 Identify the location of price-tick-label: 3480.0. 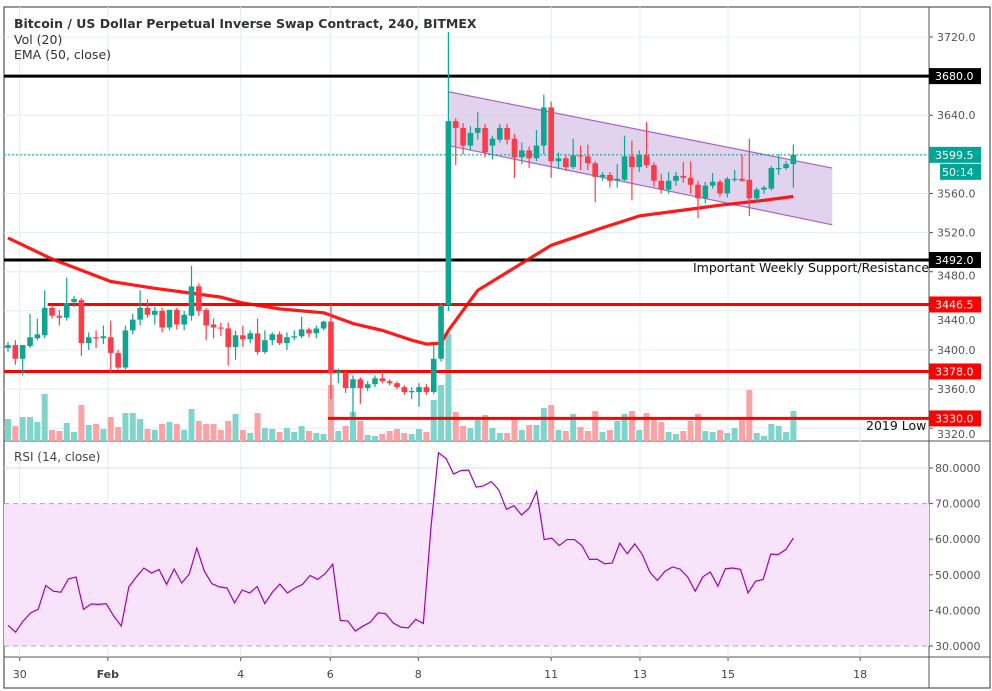
(956, 275).